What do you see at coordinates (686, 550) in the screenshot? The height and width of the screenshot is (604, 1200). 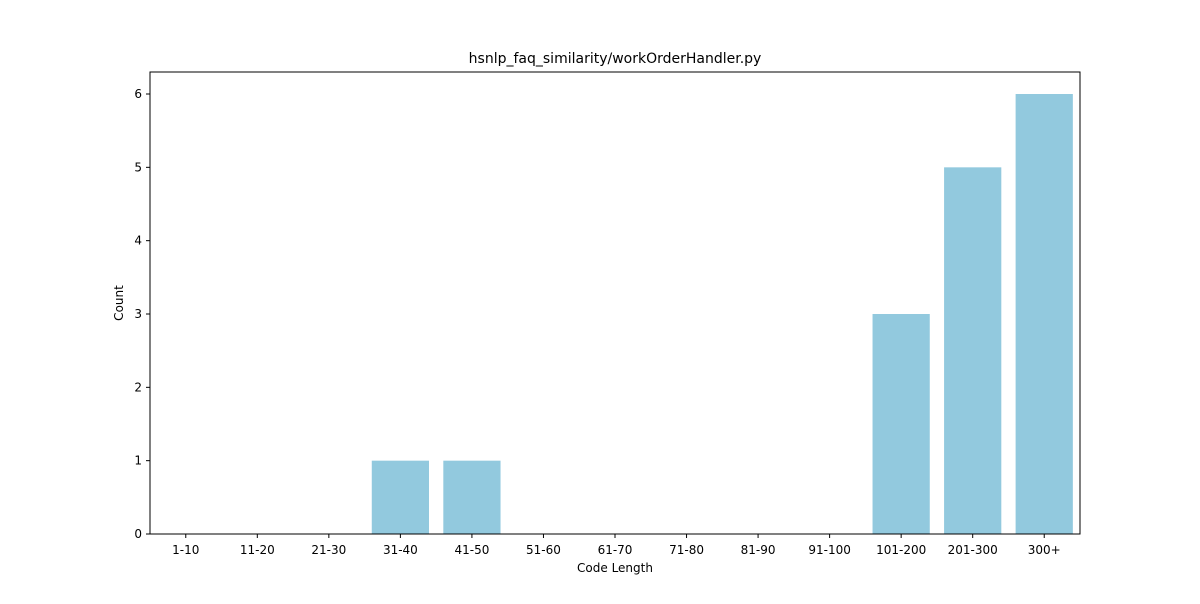 I see `x-tick-label: 71-80` at bounding box center [686, 550].